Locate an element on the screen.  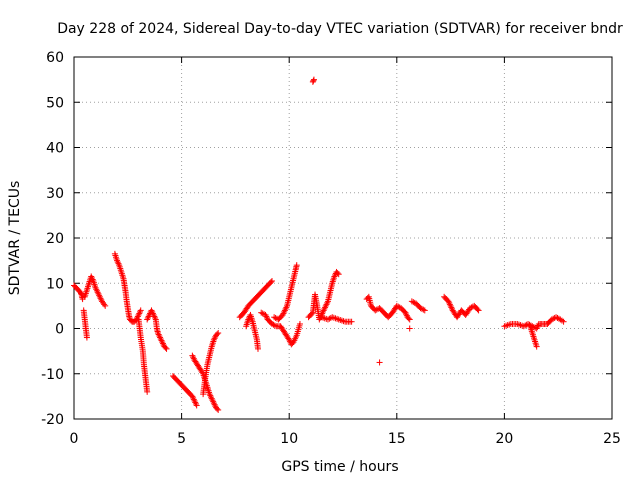
x-tick-label: 0 is located at coordinates (74, 439).